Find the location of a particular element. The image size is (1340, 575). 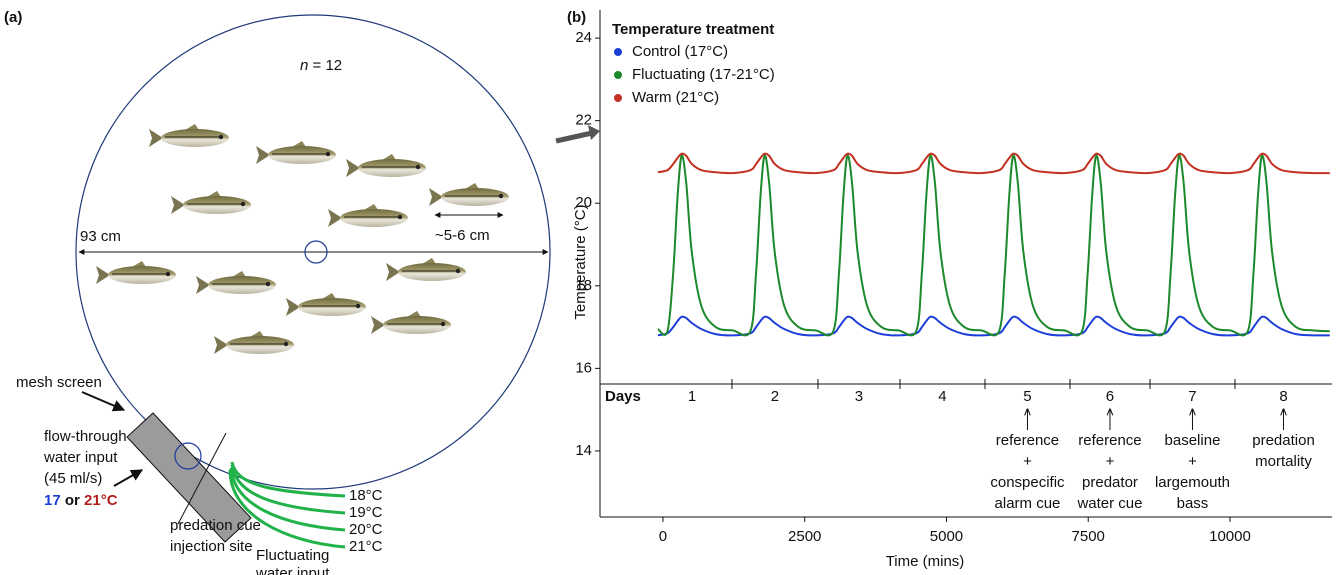

mesh-label: mesh screen is located at coordinates (59, 382).